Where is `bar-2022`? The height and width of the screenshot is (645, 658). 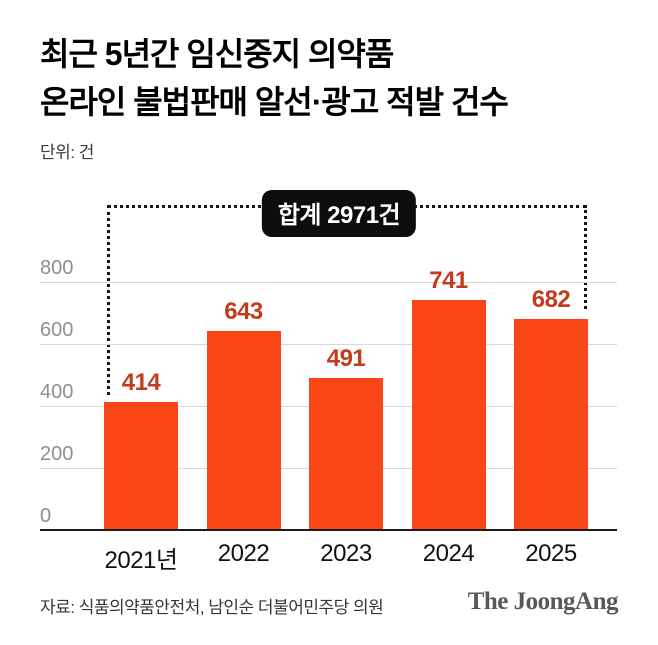
bar-2022 is located at coordinates (243, 430).